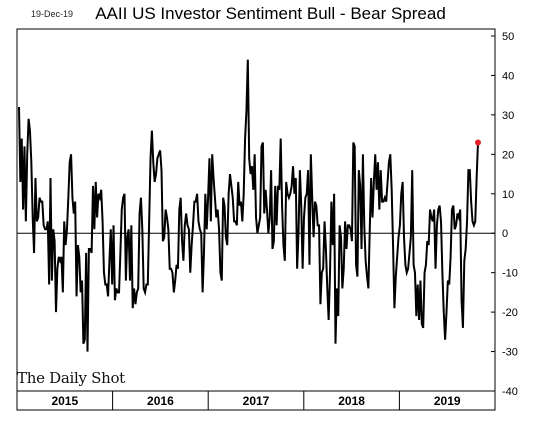 Image resolution: width=541 pixels, height=428 pixels. Describe the element at coordinates (160, 401) in the screenshot. I see `x-tick-label: 2016` at that location.